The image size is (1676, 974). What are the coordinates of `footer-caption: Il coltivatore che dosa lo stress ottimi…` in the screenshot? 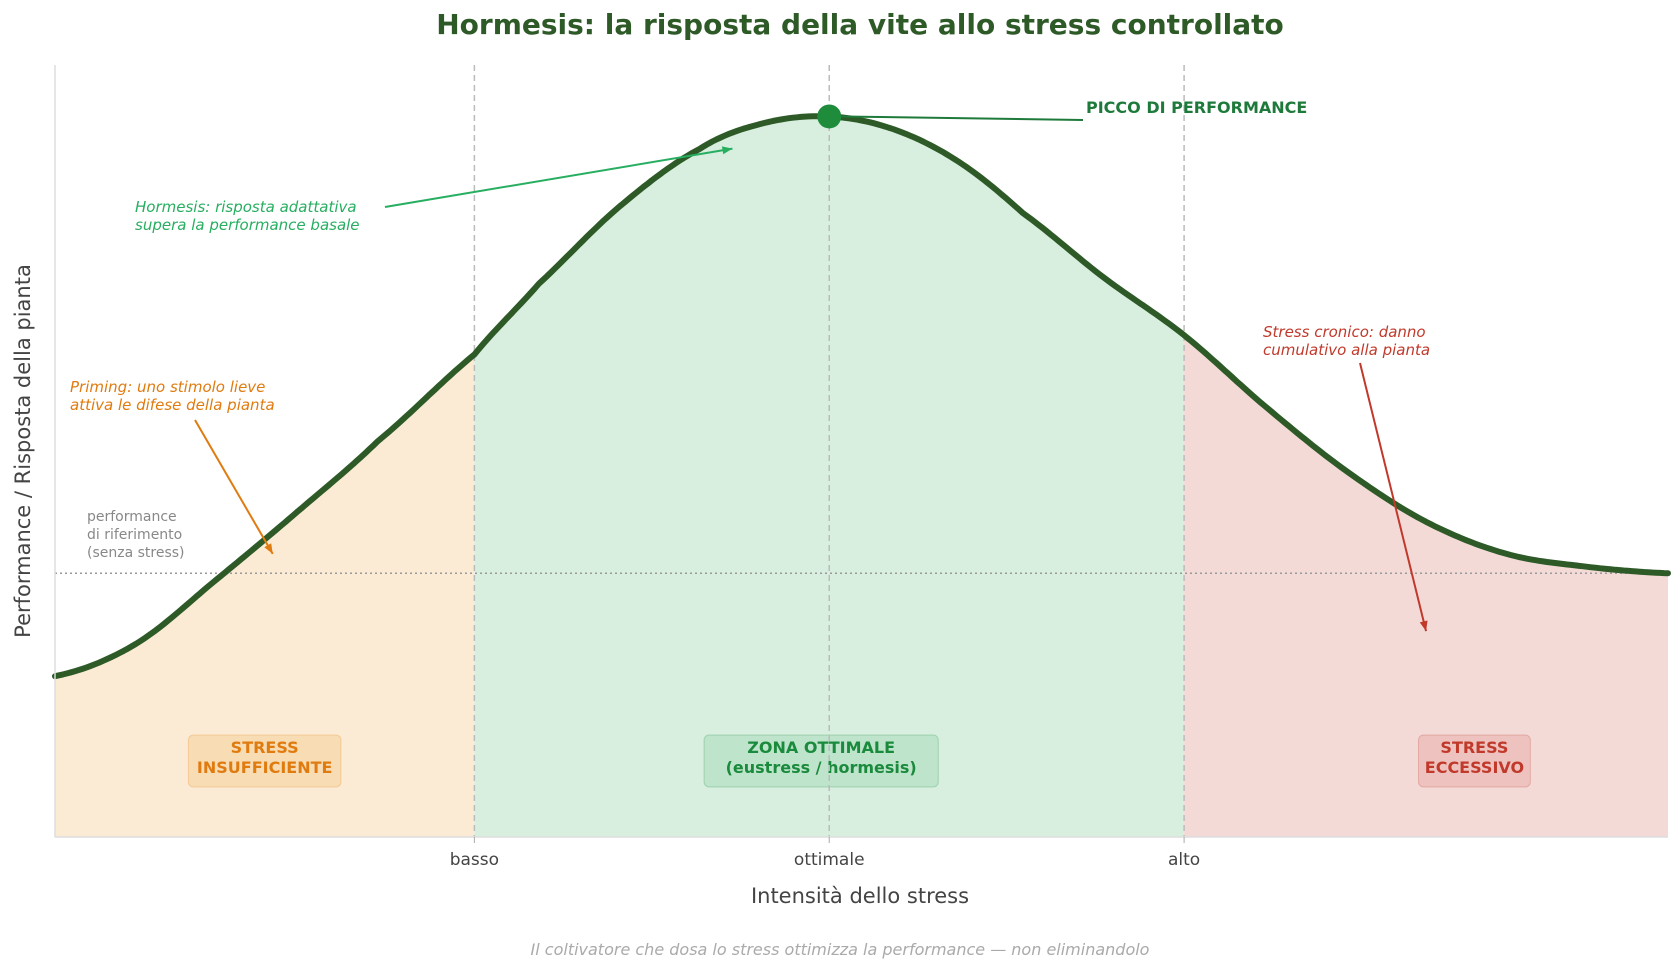 It's located at (840, 949).